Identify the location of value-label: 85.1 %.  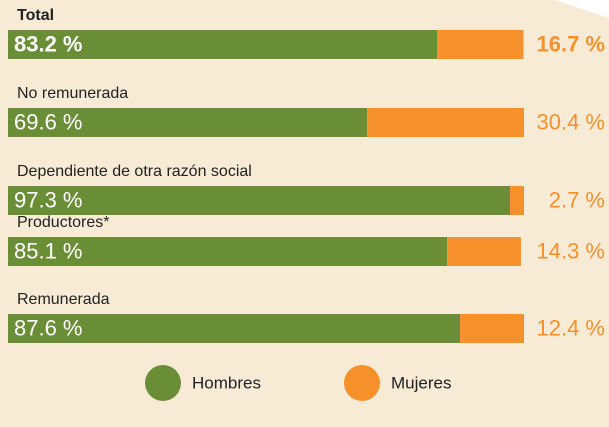
(48, 250).